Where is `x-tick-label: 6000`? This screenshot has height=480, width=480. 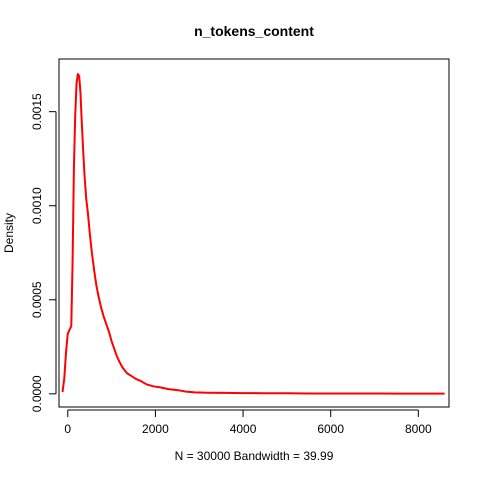
x-tick-label: 6000 is located at coordinates (330, 429).